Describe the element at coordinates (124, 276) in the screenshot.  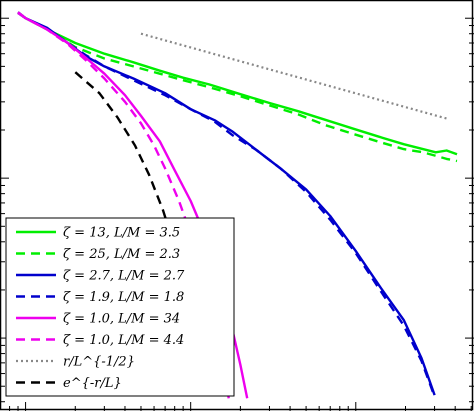
I see `legend-label-3: ζ = 2.7, L/M = 2.7` at that location.